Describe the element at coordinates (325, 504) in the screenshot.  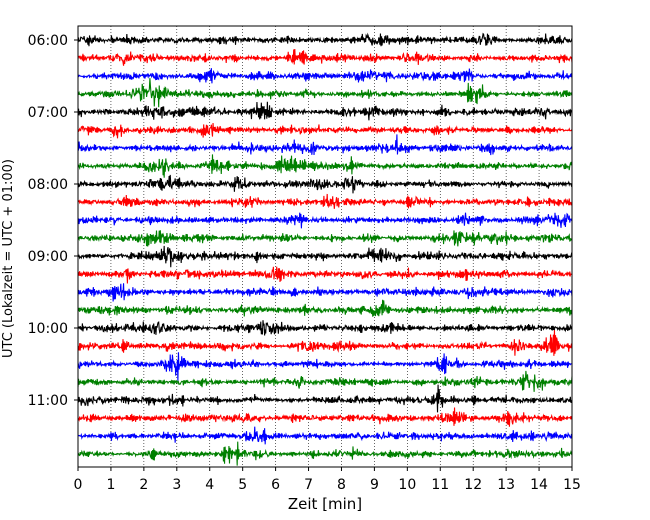
I see `x-axis-label: Zeit [min]` at that location.